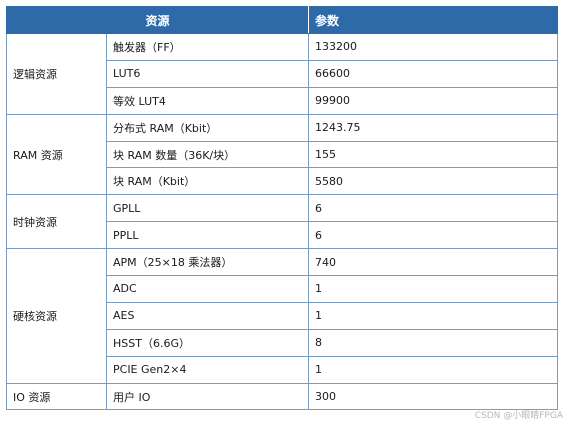 Image resolution: width=569 pixels, height=424 pixels. What do you see at coordinates (56, 222) in the screenshot?
I see `category-cell: 时钟资源` at bounding box center [56, 222].